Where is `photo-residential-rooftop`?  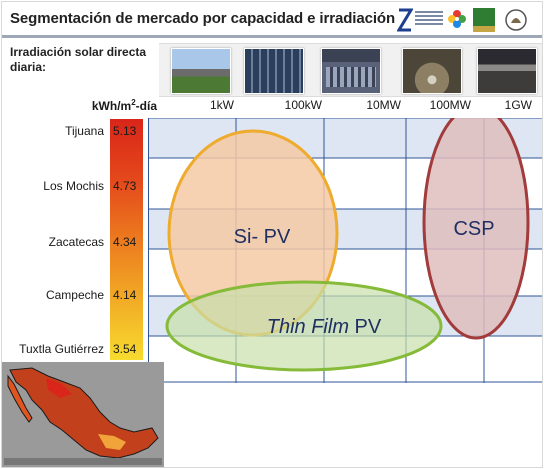 photo-residential-rooftop is located at coordinates (201, 71).